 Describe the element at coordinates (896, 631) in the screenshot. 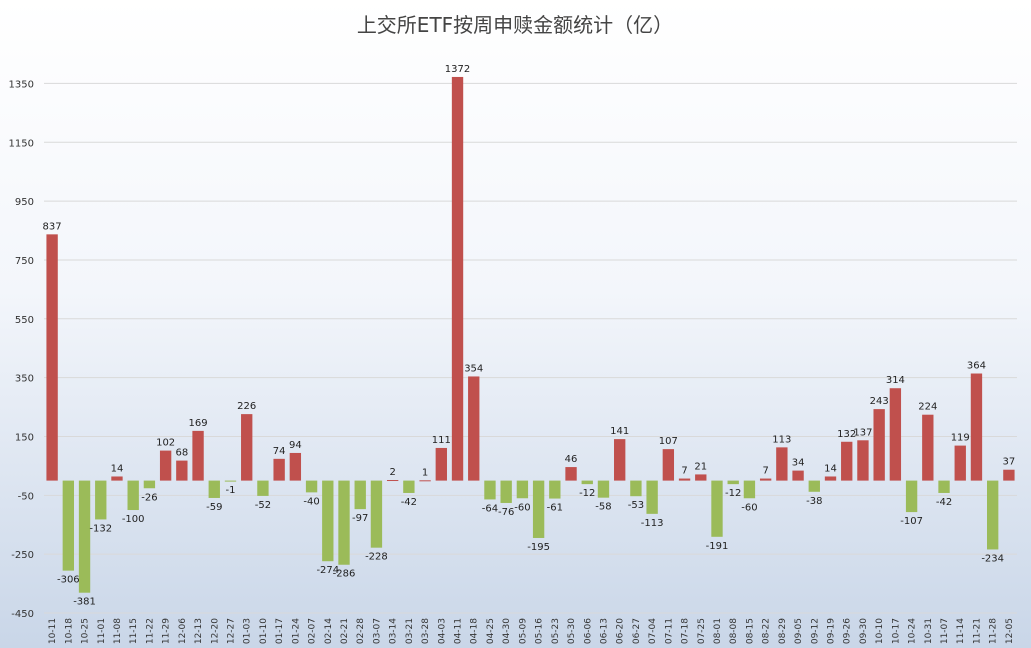

I see `x-tick-label: 10-17` at that location.